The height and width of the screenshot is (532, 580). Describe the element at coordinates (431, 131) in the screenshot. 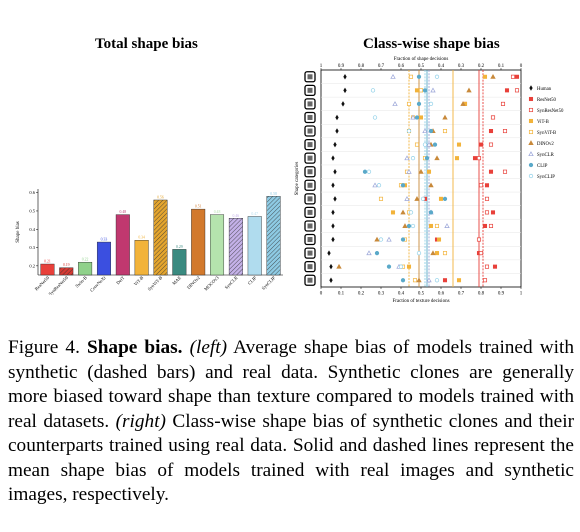

I see `point-clip-airplane` at that location.